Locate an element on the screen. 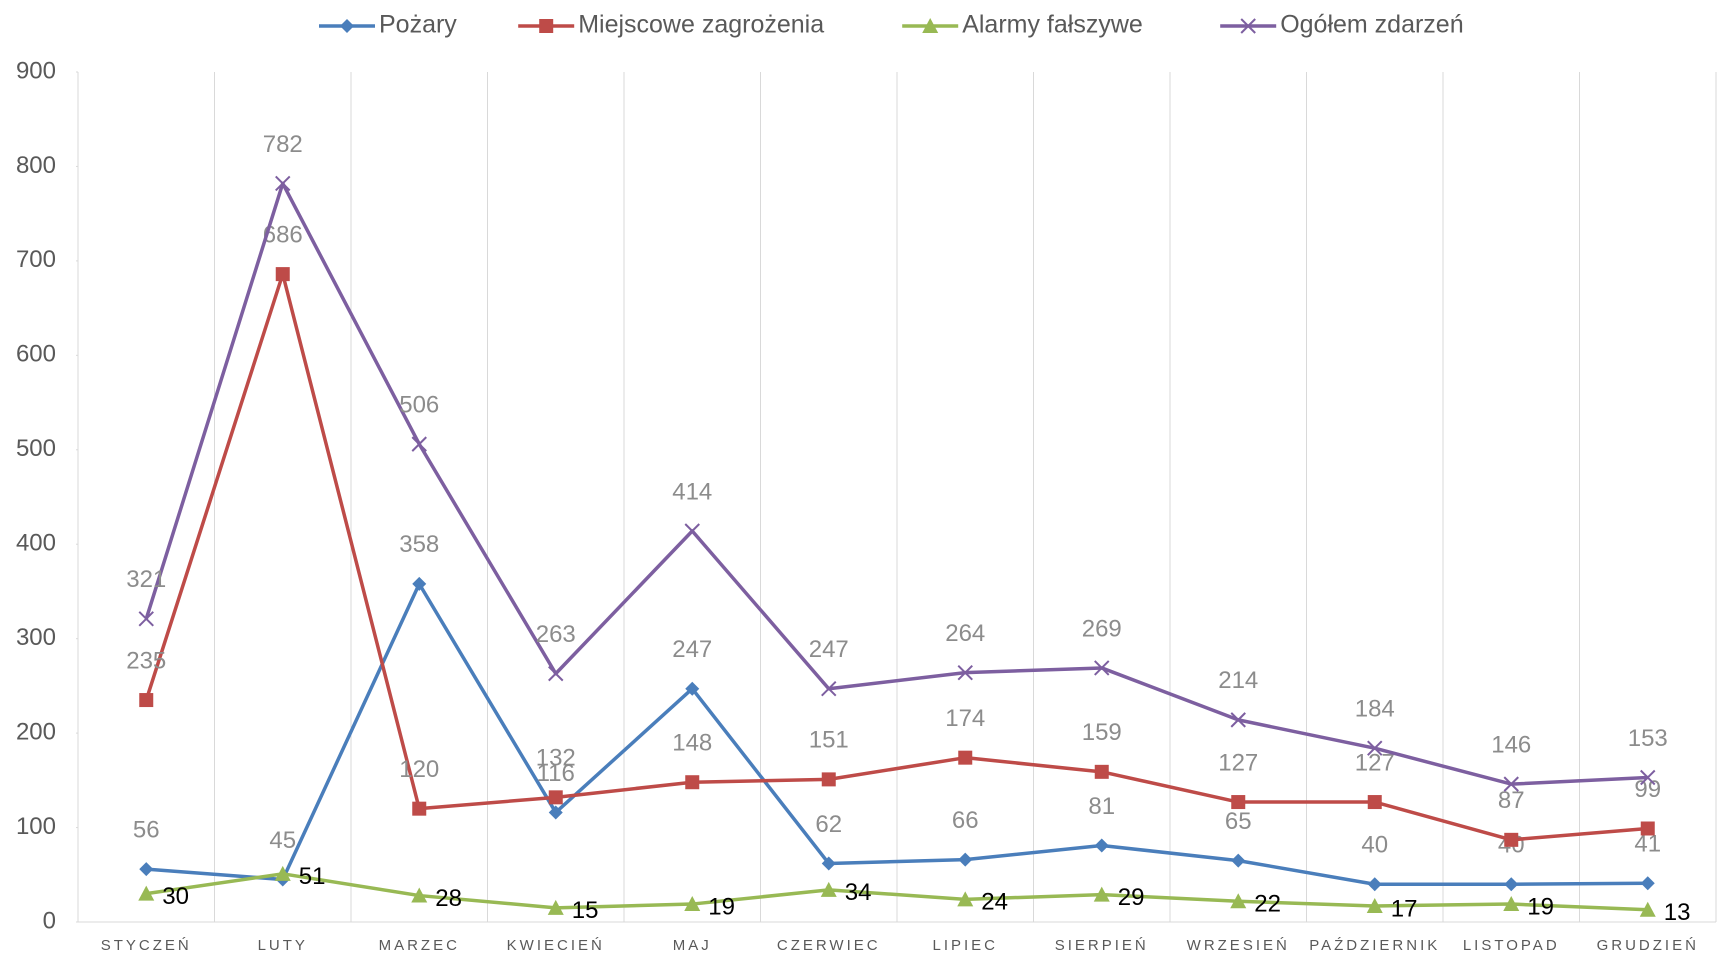 The width and height of the screenshot is (1721, 957). data-label: 247 is located at coordinates (829, 649).